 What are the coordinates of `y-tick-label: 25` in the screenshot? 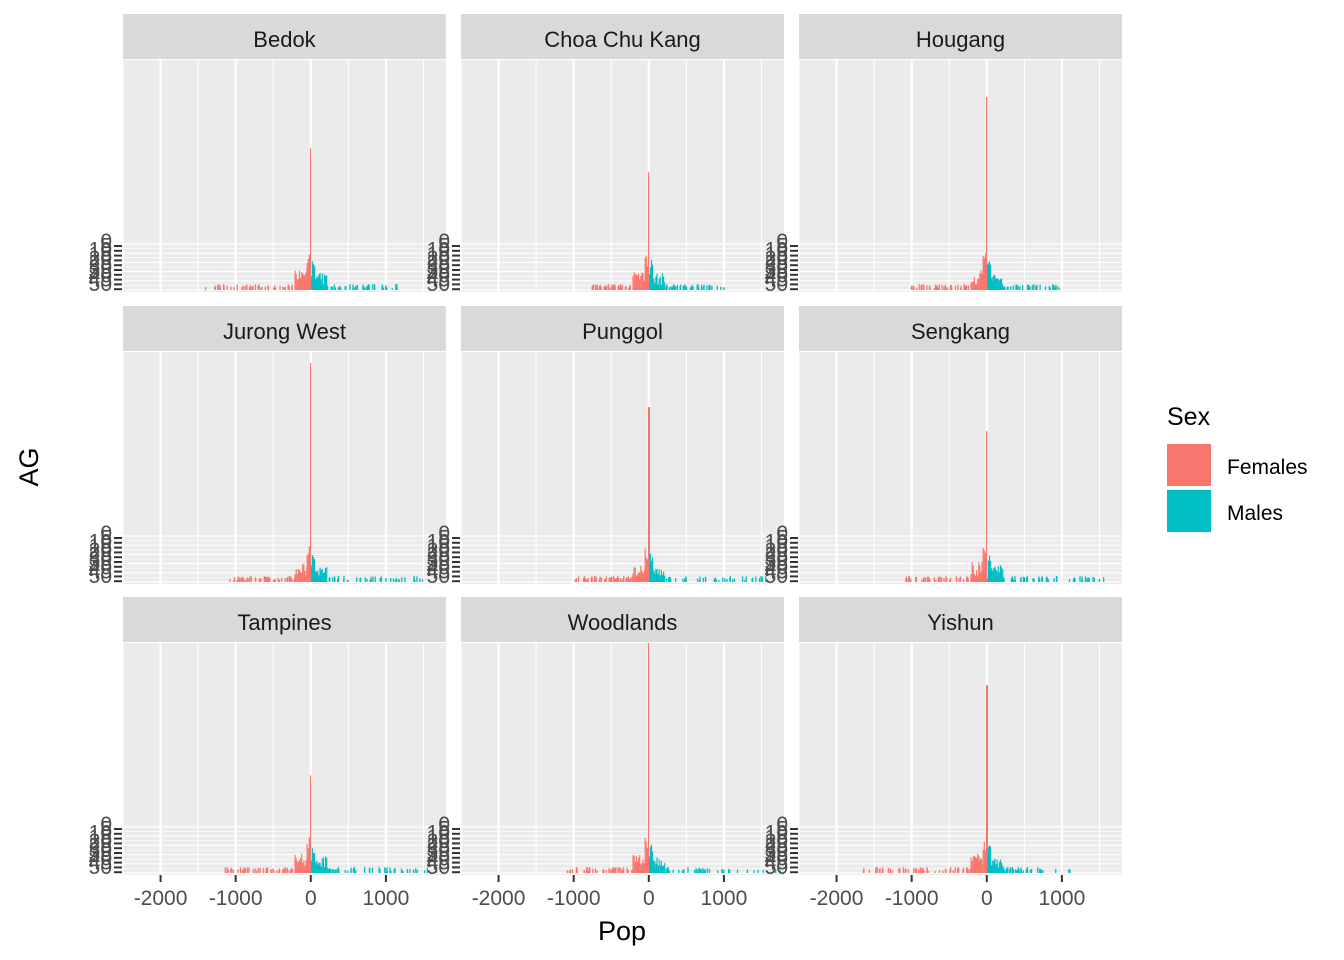 It's located at (438, 555).